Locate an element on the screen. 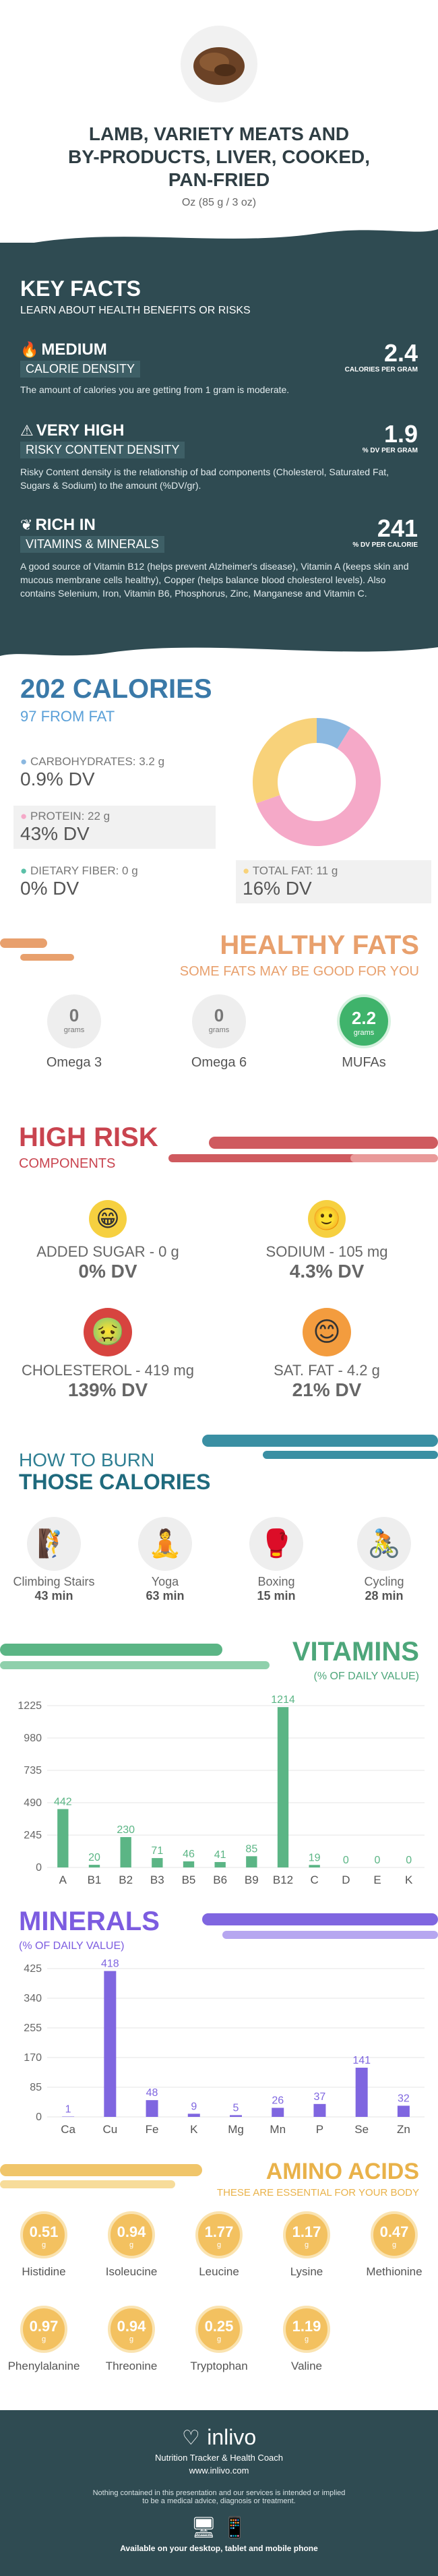  burn-title-2: THOSE CALORIES is located at coordinates (115, 1482).